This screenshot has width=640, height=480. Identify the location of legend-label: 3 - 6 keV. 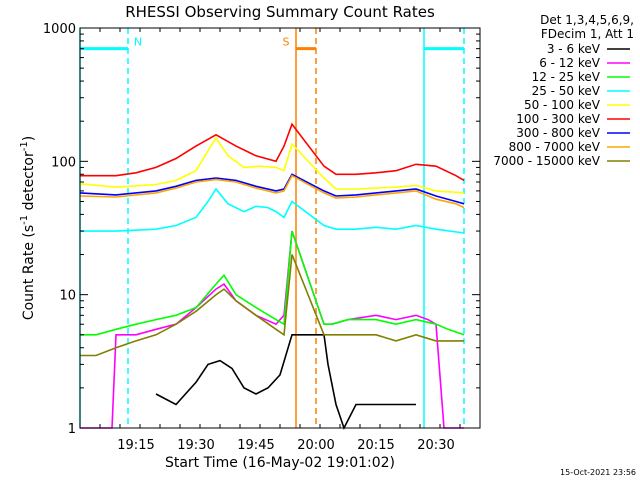
(574, 49).